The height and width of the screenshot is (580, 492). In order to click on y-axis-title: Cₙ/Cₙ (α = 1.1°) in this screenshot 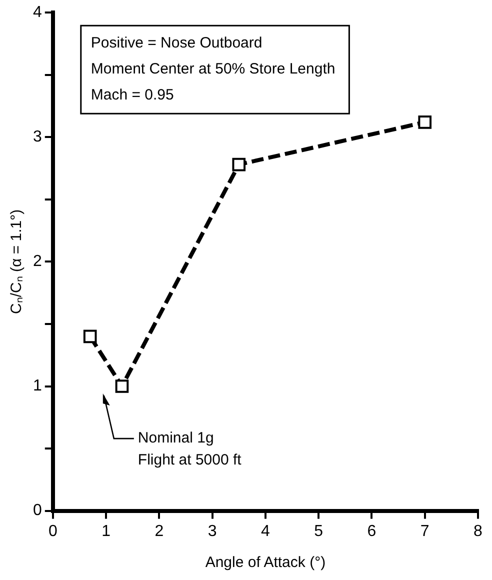, I will do `click(17, 261)`.